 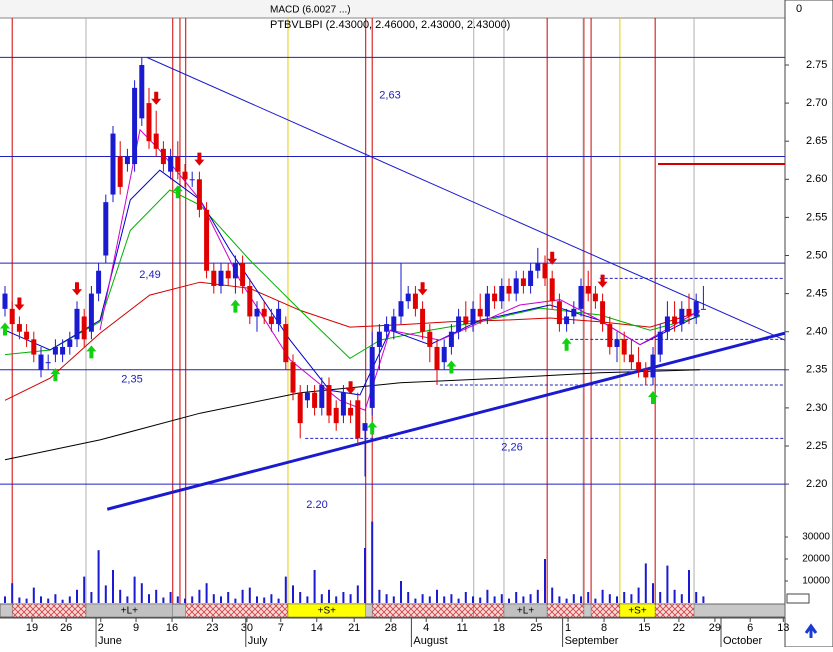 What do you see at coordinates (281, 628) in the screenshot?
I see `x-tick-label: 7` at bounding box center [281, 628].